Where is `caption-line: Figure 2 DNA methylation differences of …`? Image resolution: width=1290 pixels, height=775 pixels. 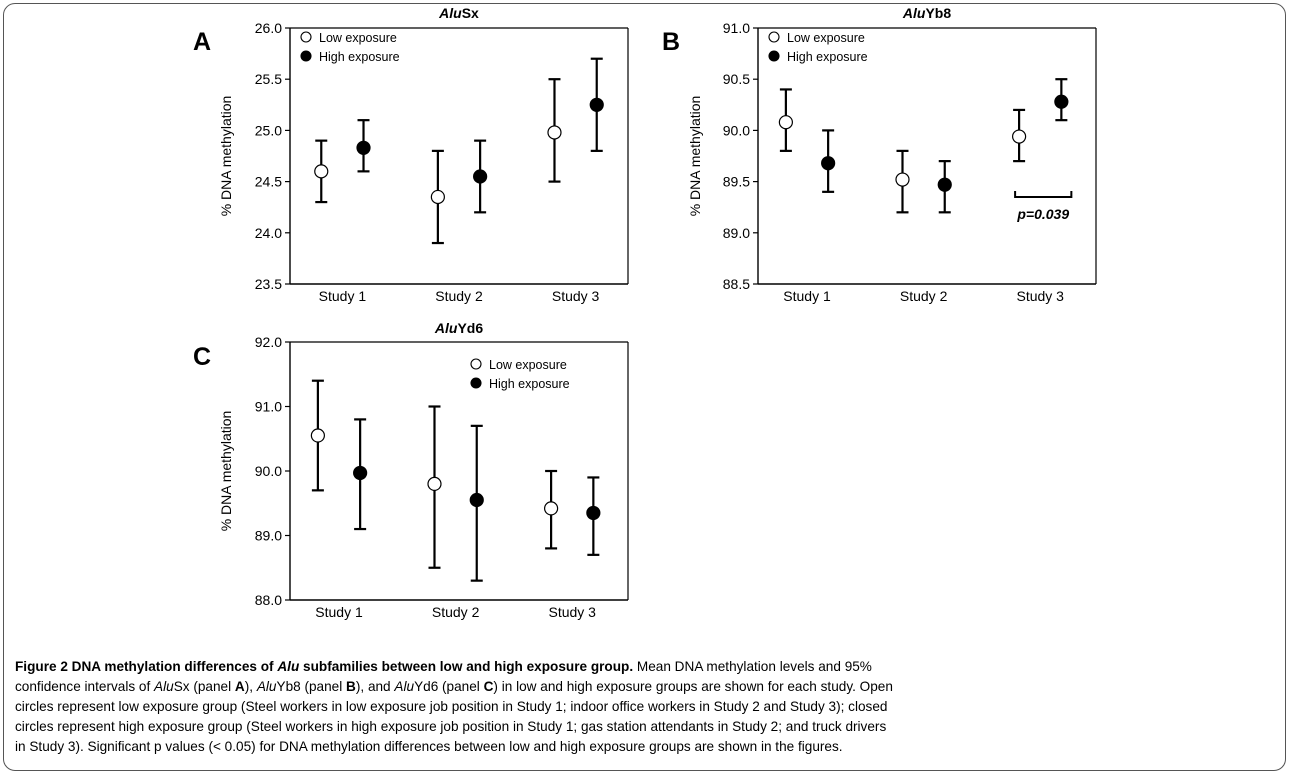
caption-line: Figure 2 DNA methylation differences of … is located at coordinates (443, 666).